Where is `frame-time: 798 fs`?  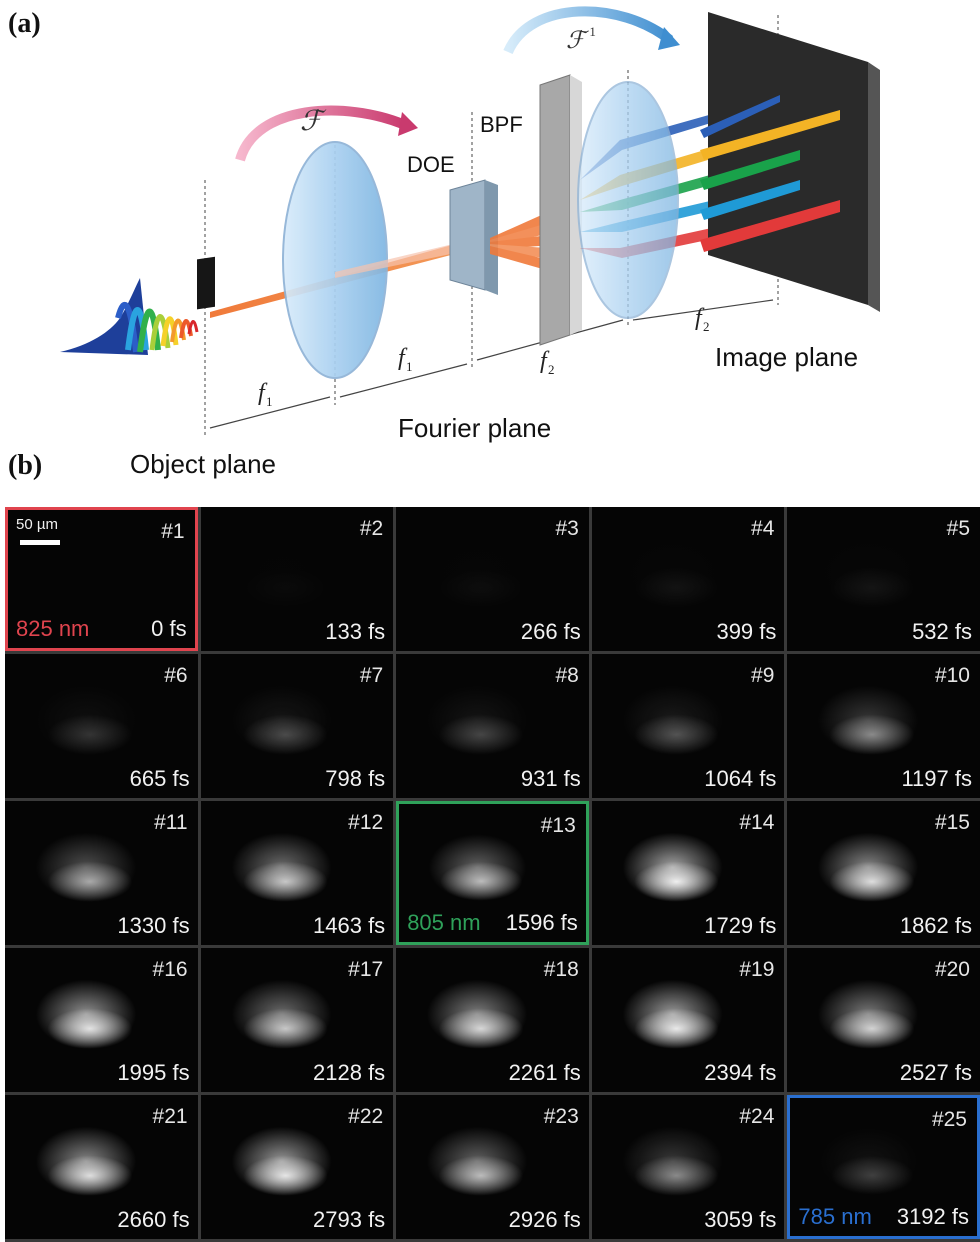 frame-time: 798 fs is located at coordinates (355, 778).